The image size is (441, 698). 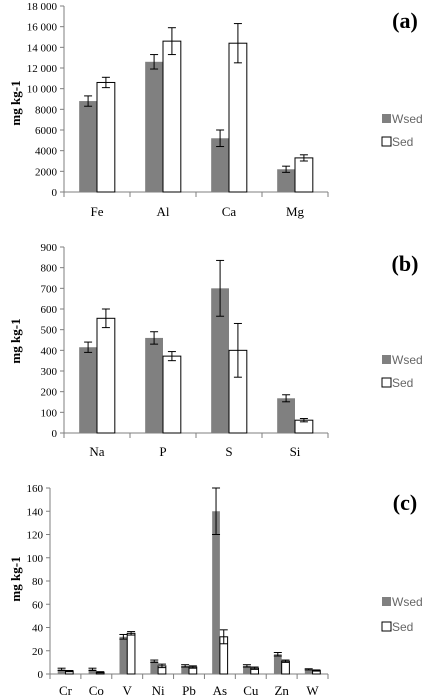 What do you see at coordinates (286, 415) in the screenshot?
I see `bar-wsed-si` at bounding box center [286, 415].